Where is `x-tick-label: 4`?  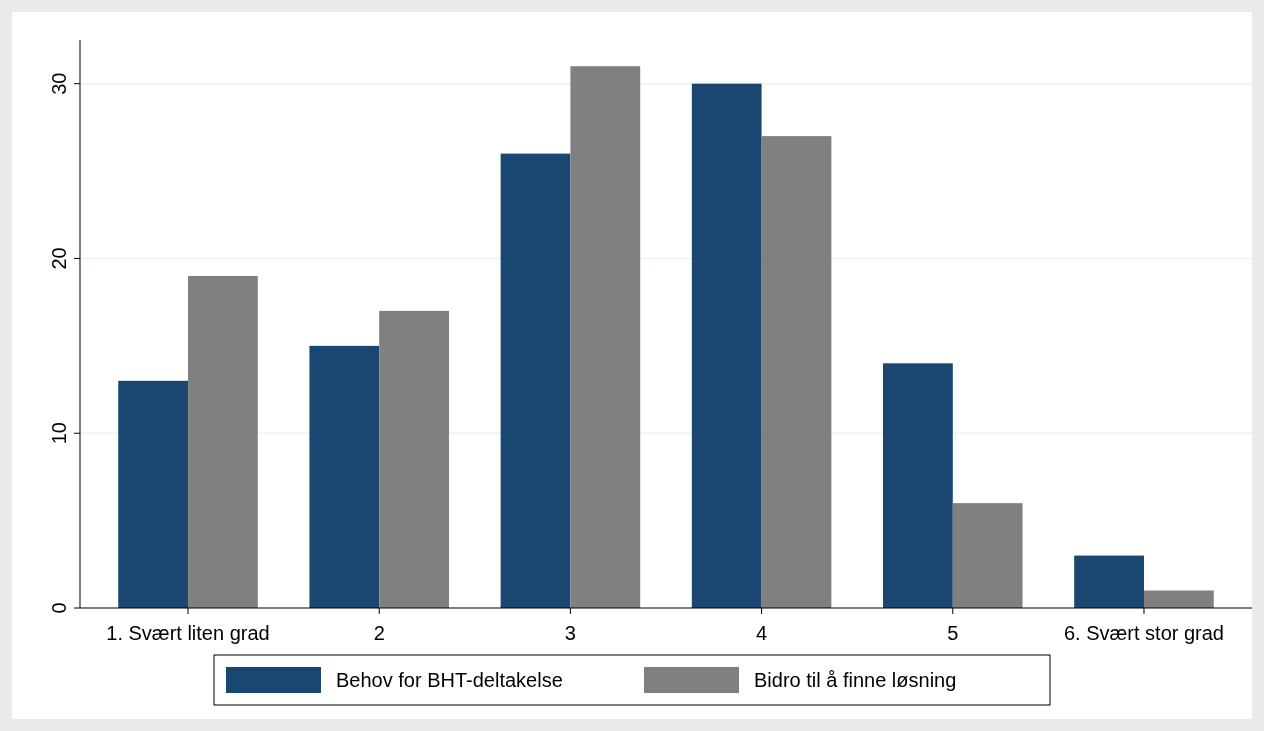 x-tick-label: 4 is located at coordinates (762, 633).